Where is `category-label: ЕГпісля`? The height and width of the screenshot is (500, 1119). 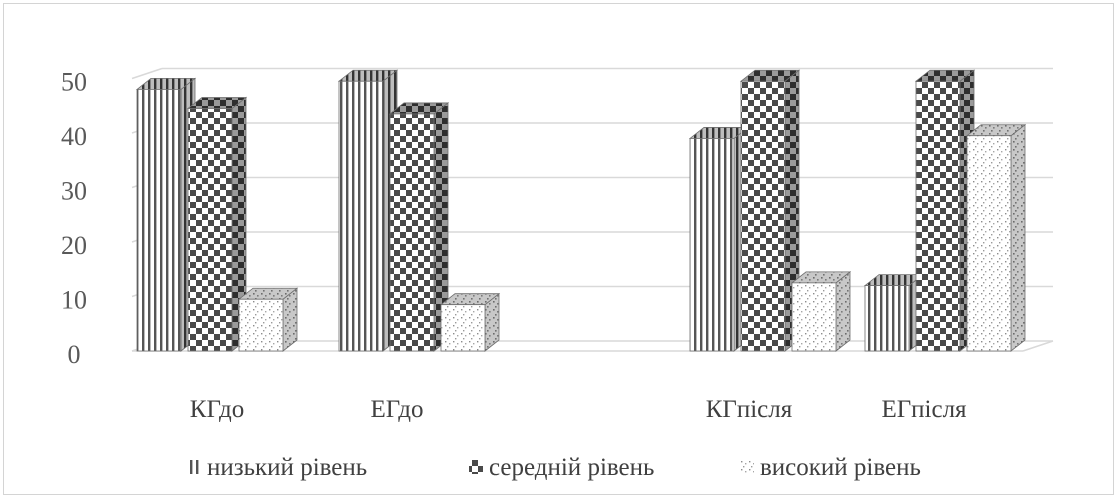 category-label: ЕГпісля is located at coordinates (924, 409).